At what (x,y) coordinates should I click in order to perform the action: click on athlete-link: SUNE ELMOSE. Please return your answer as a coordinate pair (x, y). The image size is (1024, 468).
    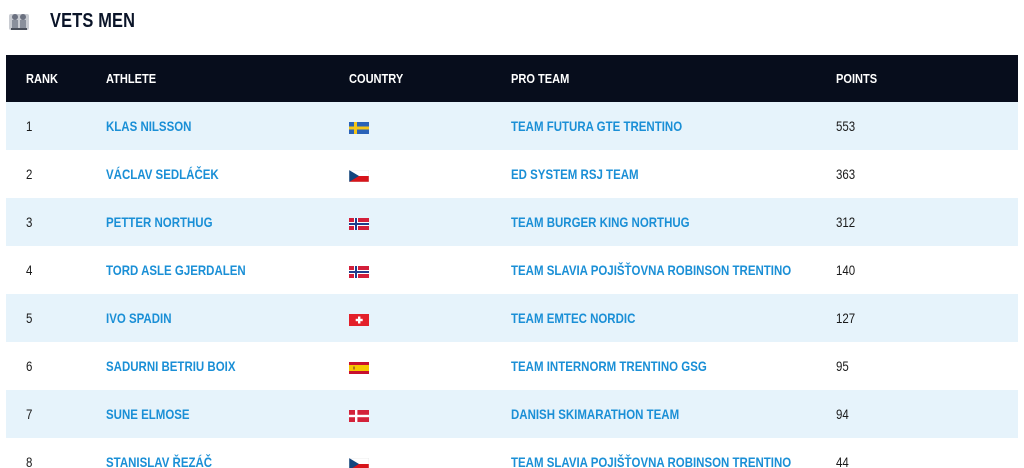
    Looking at the image, I should click on (148, 414).